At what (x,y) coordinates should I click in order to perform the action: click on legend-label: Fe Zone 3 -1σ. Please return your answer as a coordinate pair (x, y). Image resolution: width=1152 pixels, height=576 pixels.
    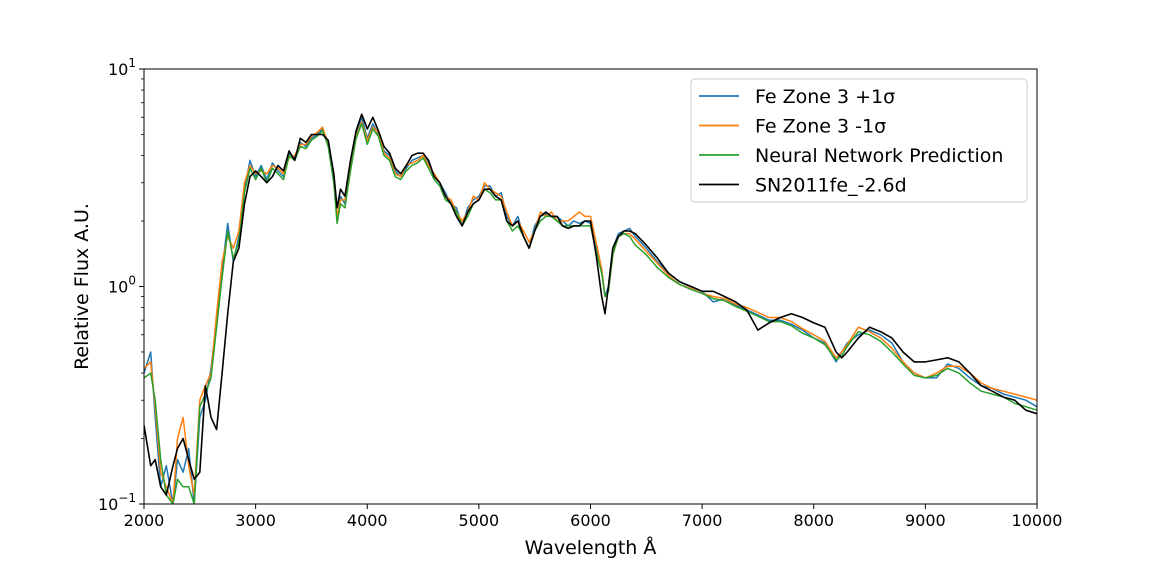
    Looking at the image, I should click on (820, 127).